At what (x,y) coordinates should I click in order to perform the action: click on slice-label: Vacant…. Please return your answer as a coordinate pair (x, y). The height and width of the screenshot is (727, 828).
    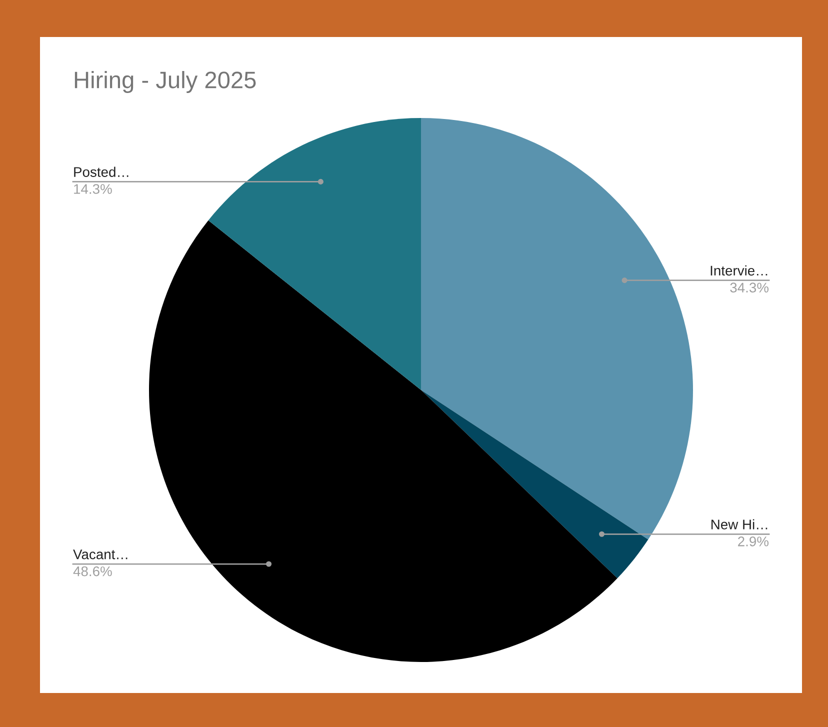
    Looking at the image, I should click on (100, 555).